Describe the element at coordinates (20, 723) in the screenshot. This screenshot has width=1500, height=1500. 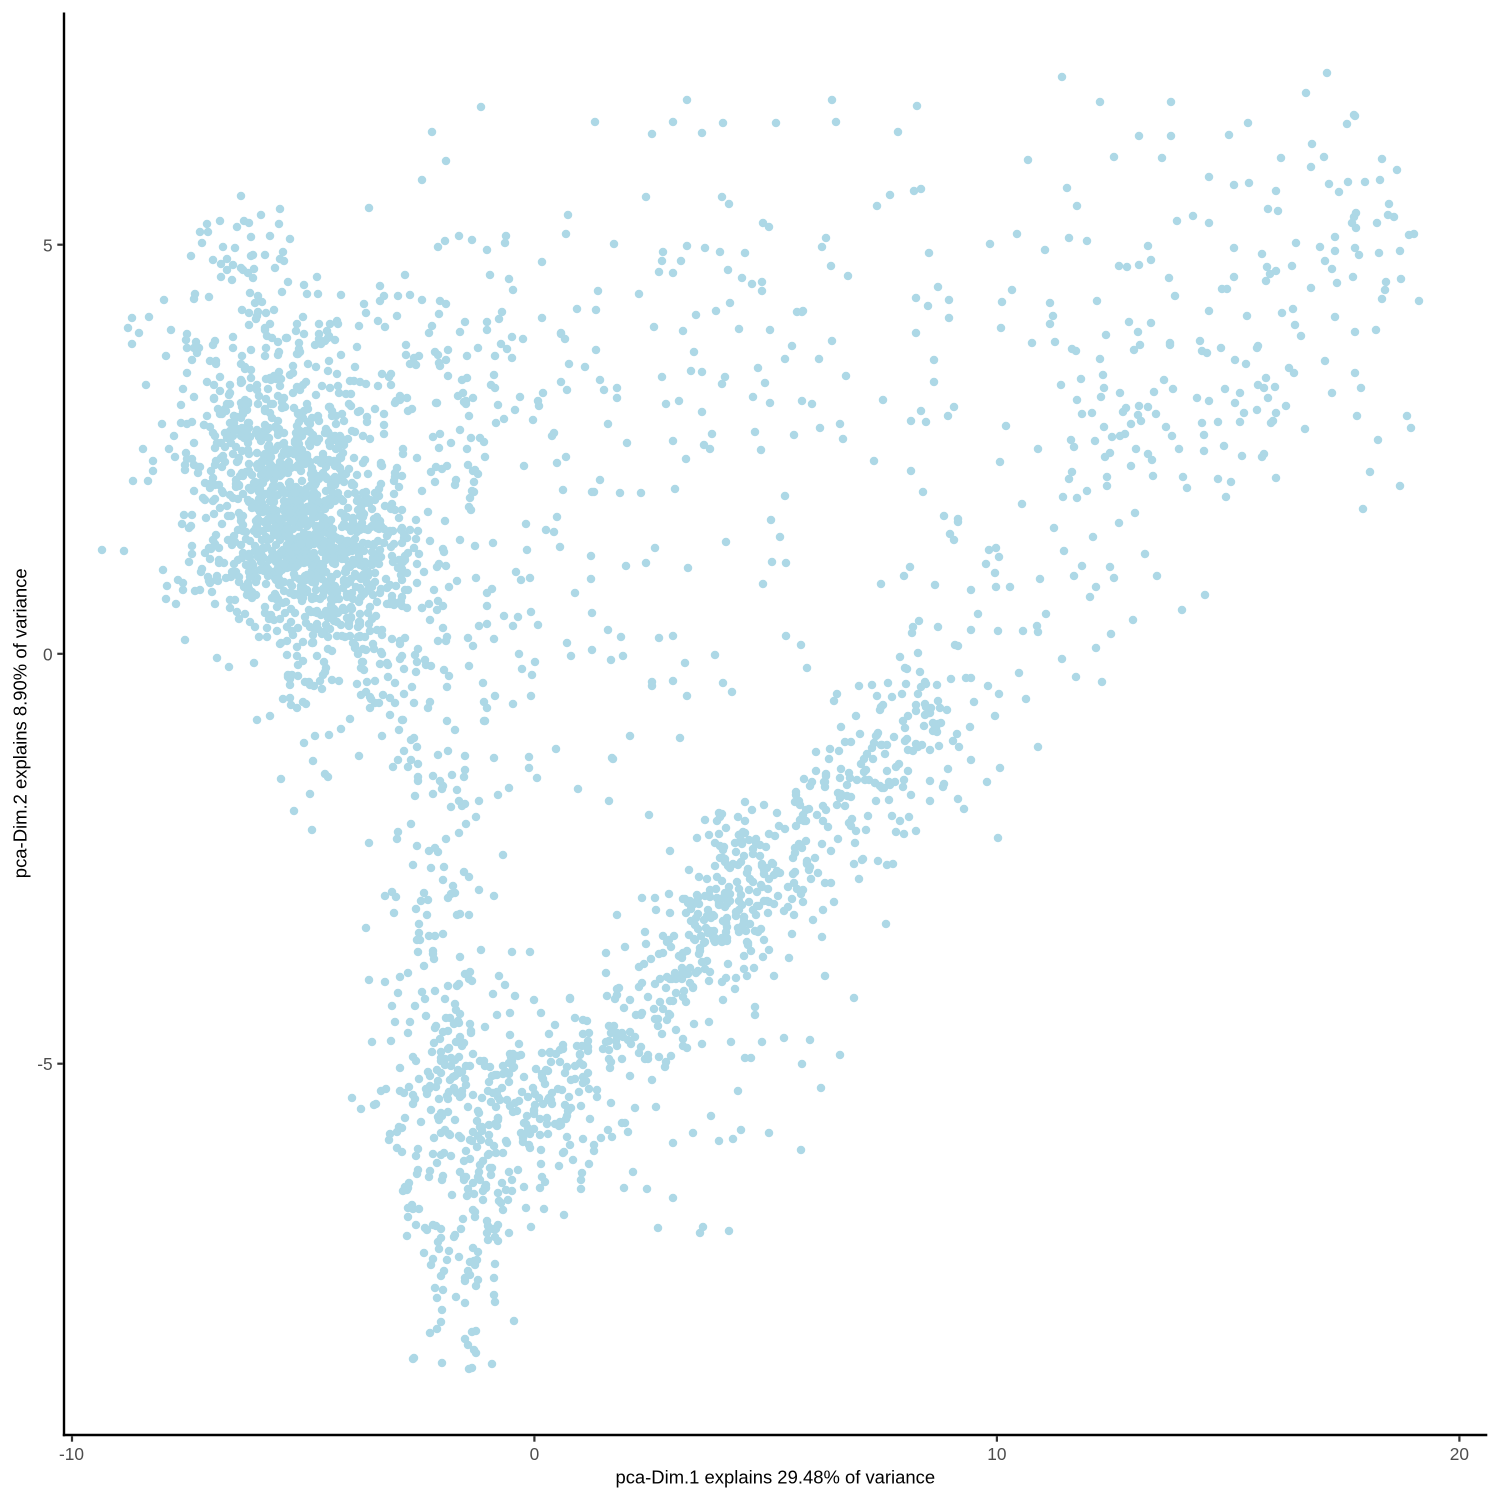
I see `svg-text:pca-Dim.2 explains 8.90% of va: pca-Dim.2 explains 8.90% of variance` at that location.